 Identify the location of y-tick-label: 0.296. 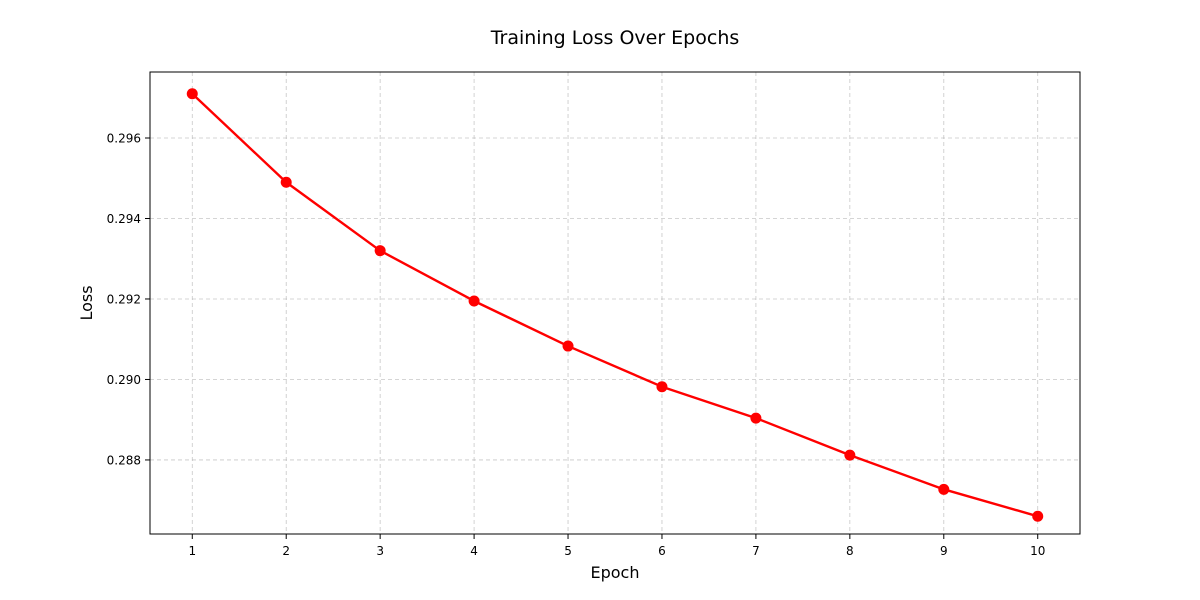
(124, 139).